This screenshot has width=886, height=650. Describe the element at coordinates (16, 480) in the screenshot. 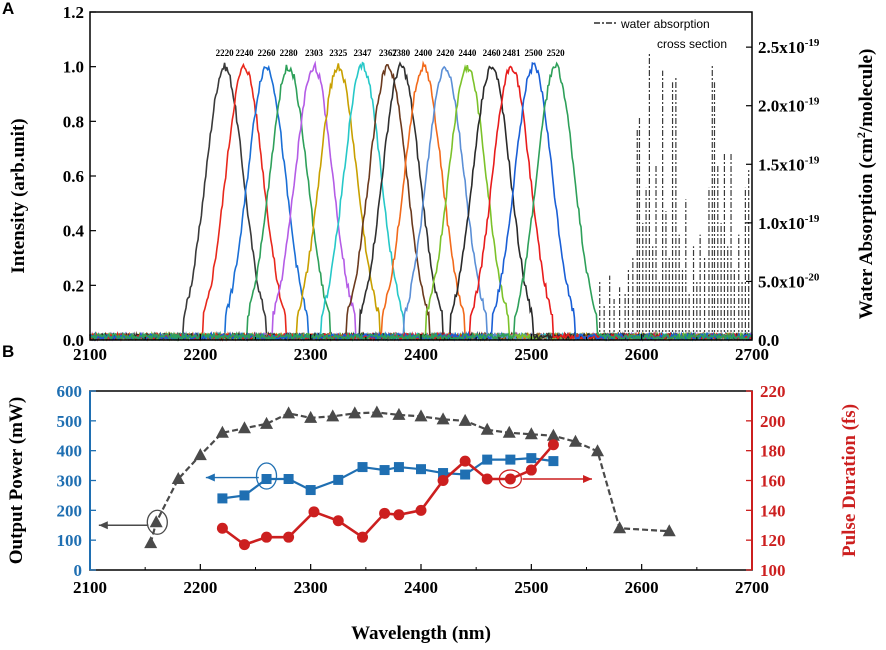

I see `y-axis-title: Output Power (mW)` at that location.